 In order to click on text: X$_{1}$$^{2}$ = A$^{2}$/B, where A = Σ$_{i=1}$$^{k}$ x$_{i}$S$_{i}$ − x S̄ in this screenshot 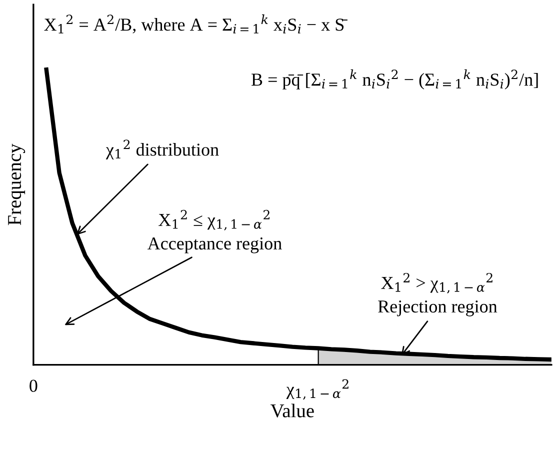, I will do `click(196, 24)`.